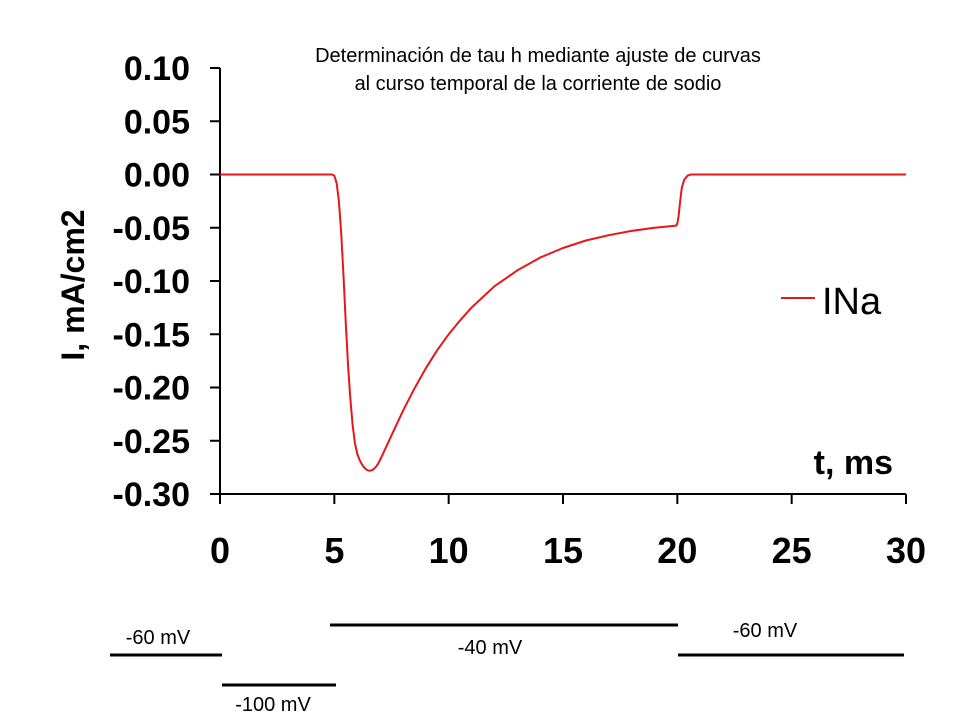 The height and width of the screenshot is (720, 960). What do you see at coordinates (152, 442) in the screenshot?
I see `y-tick-label: -0.25` at bounding box center [152, 442].